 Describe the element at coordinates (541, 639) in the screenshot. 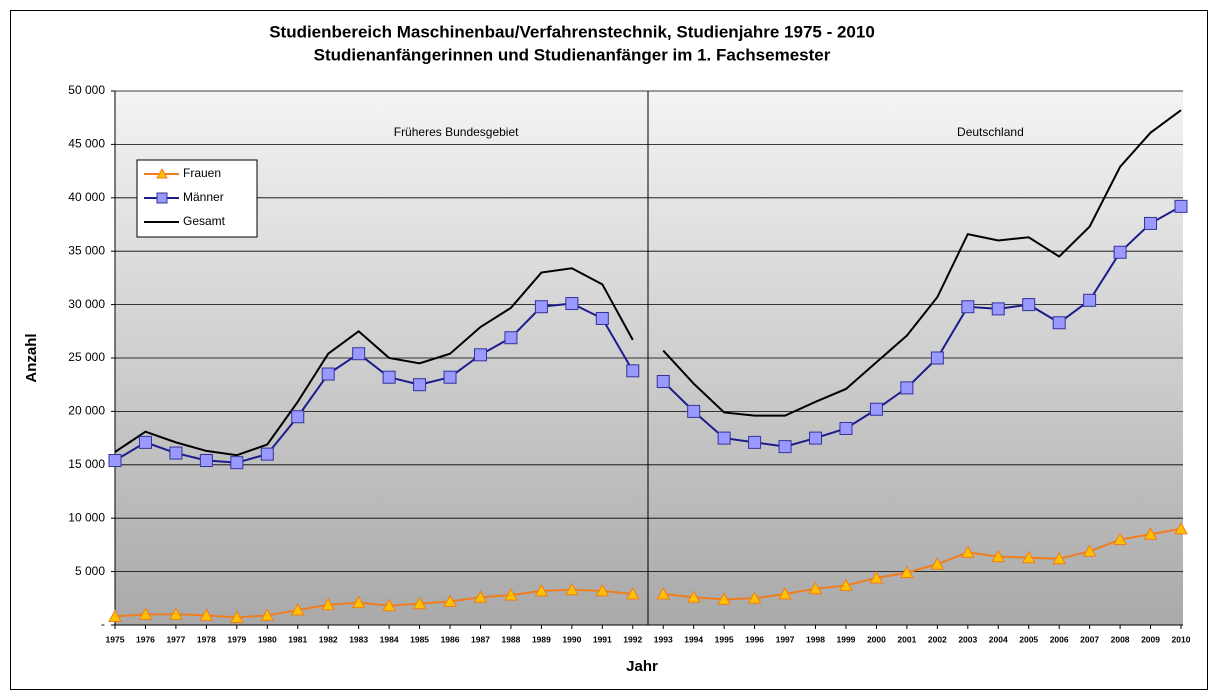

I see `x-tick-label: 1989` at that location.